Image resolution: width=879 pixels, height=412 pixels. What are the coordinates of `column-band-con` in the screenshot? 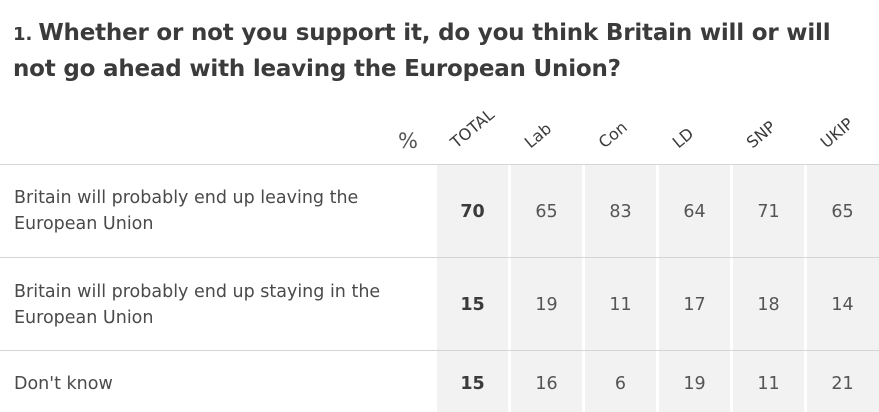 It's located at (620, 288).